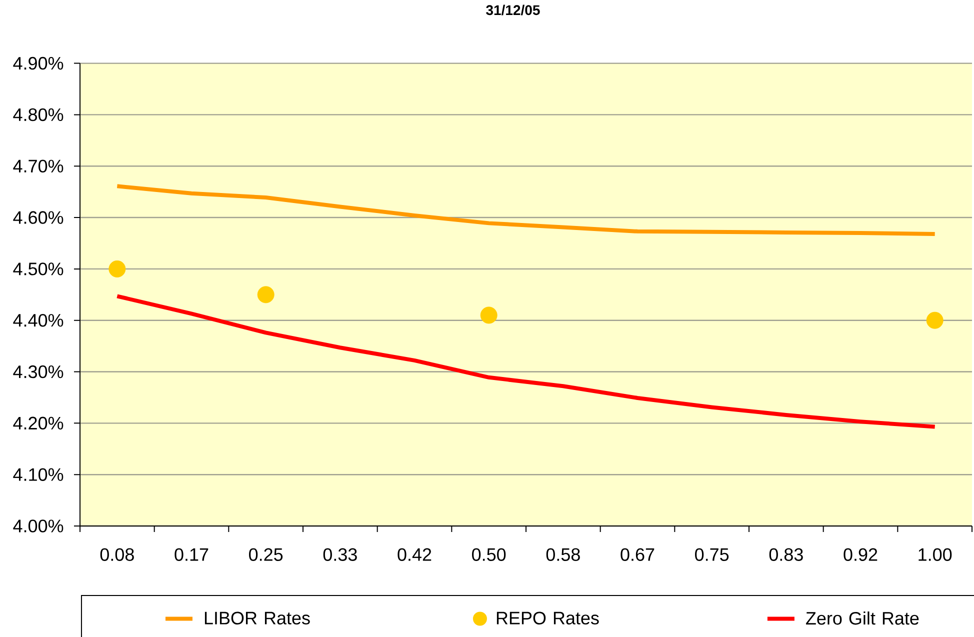 This screenshot has height=637, width=974. I want to click on x-tick-label: 0.33, so click(340, 554).